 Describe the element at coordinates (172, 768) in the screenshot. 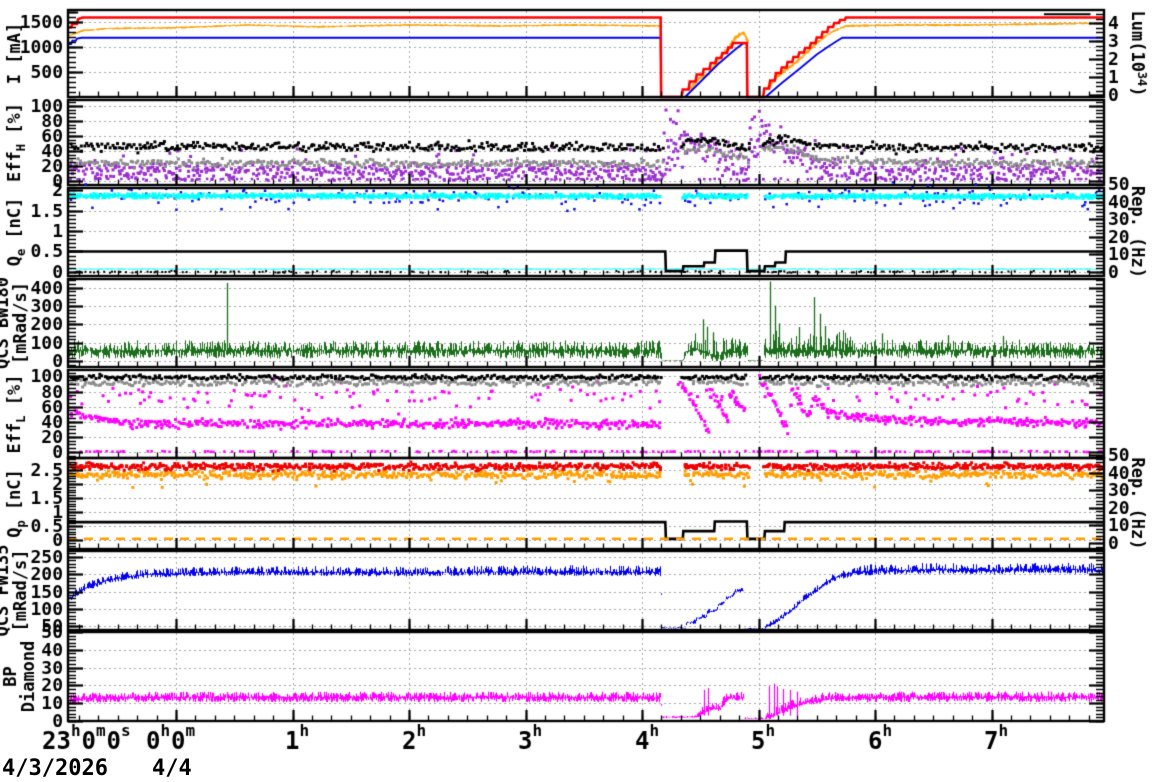

I see `x-axis-date-next: 4/4` at that location.